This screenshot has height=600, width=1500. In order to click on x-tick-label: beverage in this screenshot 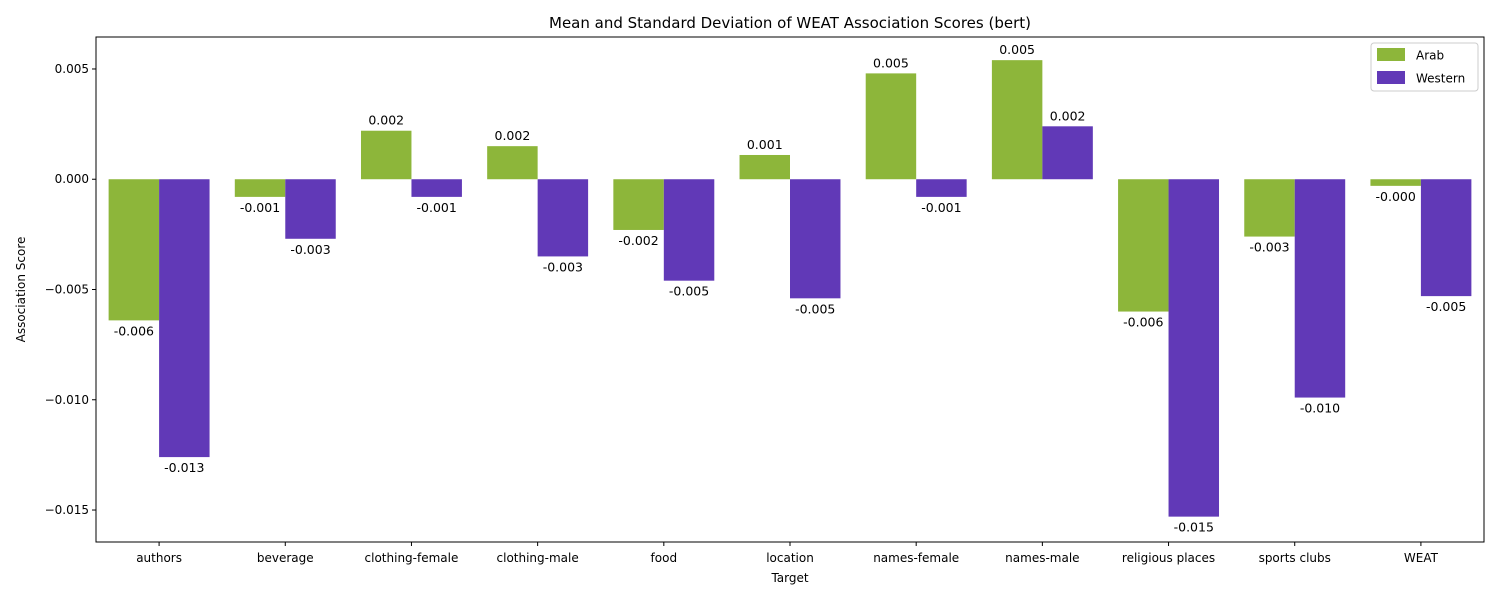, I will do `click(285, 558)`.